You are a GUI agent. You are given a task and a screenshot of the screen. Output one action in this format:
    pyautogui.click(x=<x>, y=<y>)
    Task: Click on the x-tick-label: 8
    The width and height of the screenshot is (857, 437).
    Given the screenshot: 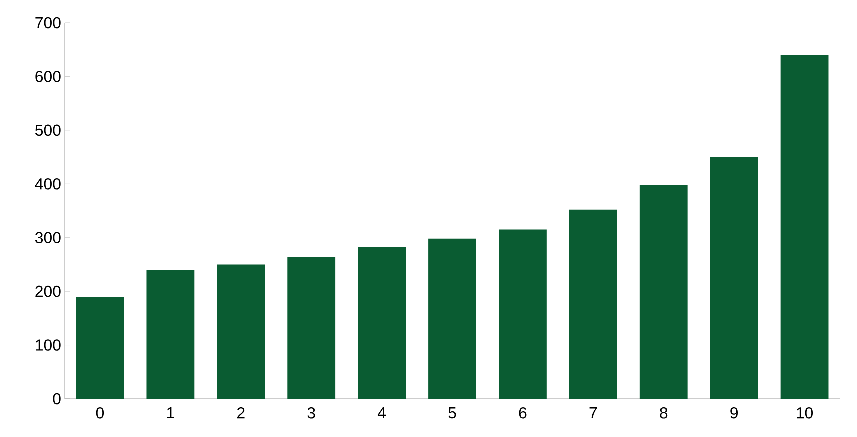 What is the action you would take?
    pyautogui.click(x=664, y=413)
    